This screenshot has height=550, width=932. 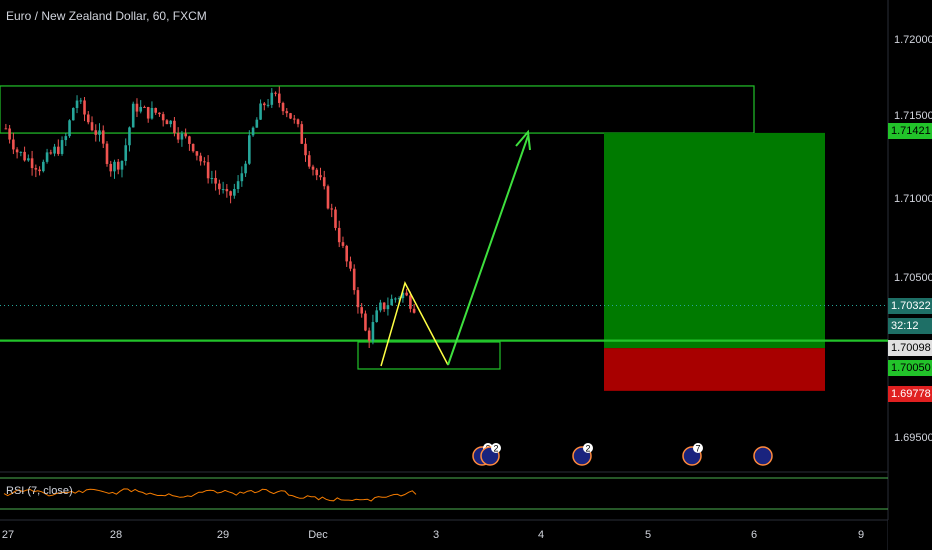 I want to click on y-tick-1.70500: 1.70500, so click(x=913, y=278).